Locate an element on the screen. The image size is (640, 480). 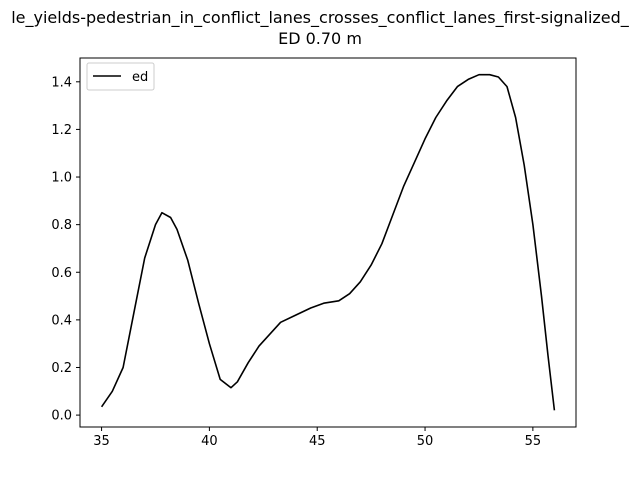
y-tick-label: 0.4 is located at coordinates (61, 320).